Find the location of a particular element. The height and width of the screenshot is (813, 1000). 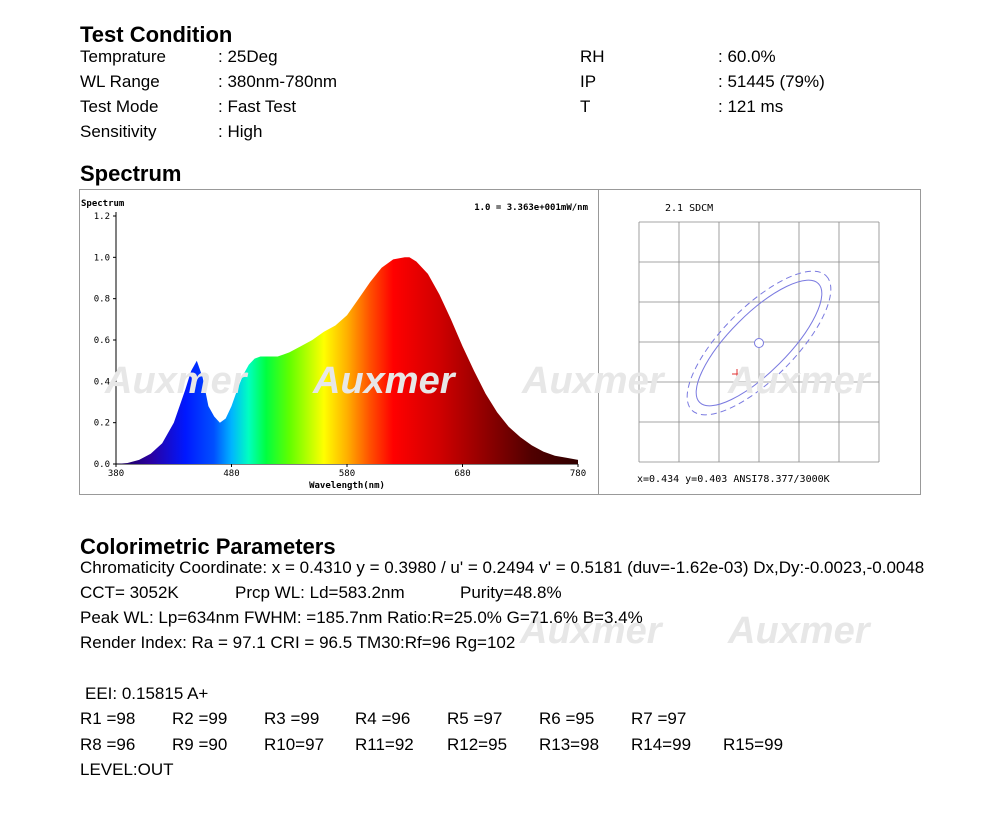

y-tick-label: 0.2 is located at coordinates (102, 424).